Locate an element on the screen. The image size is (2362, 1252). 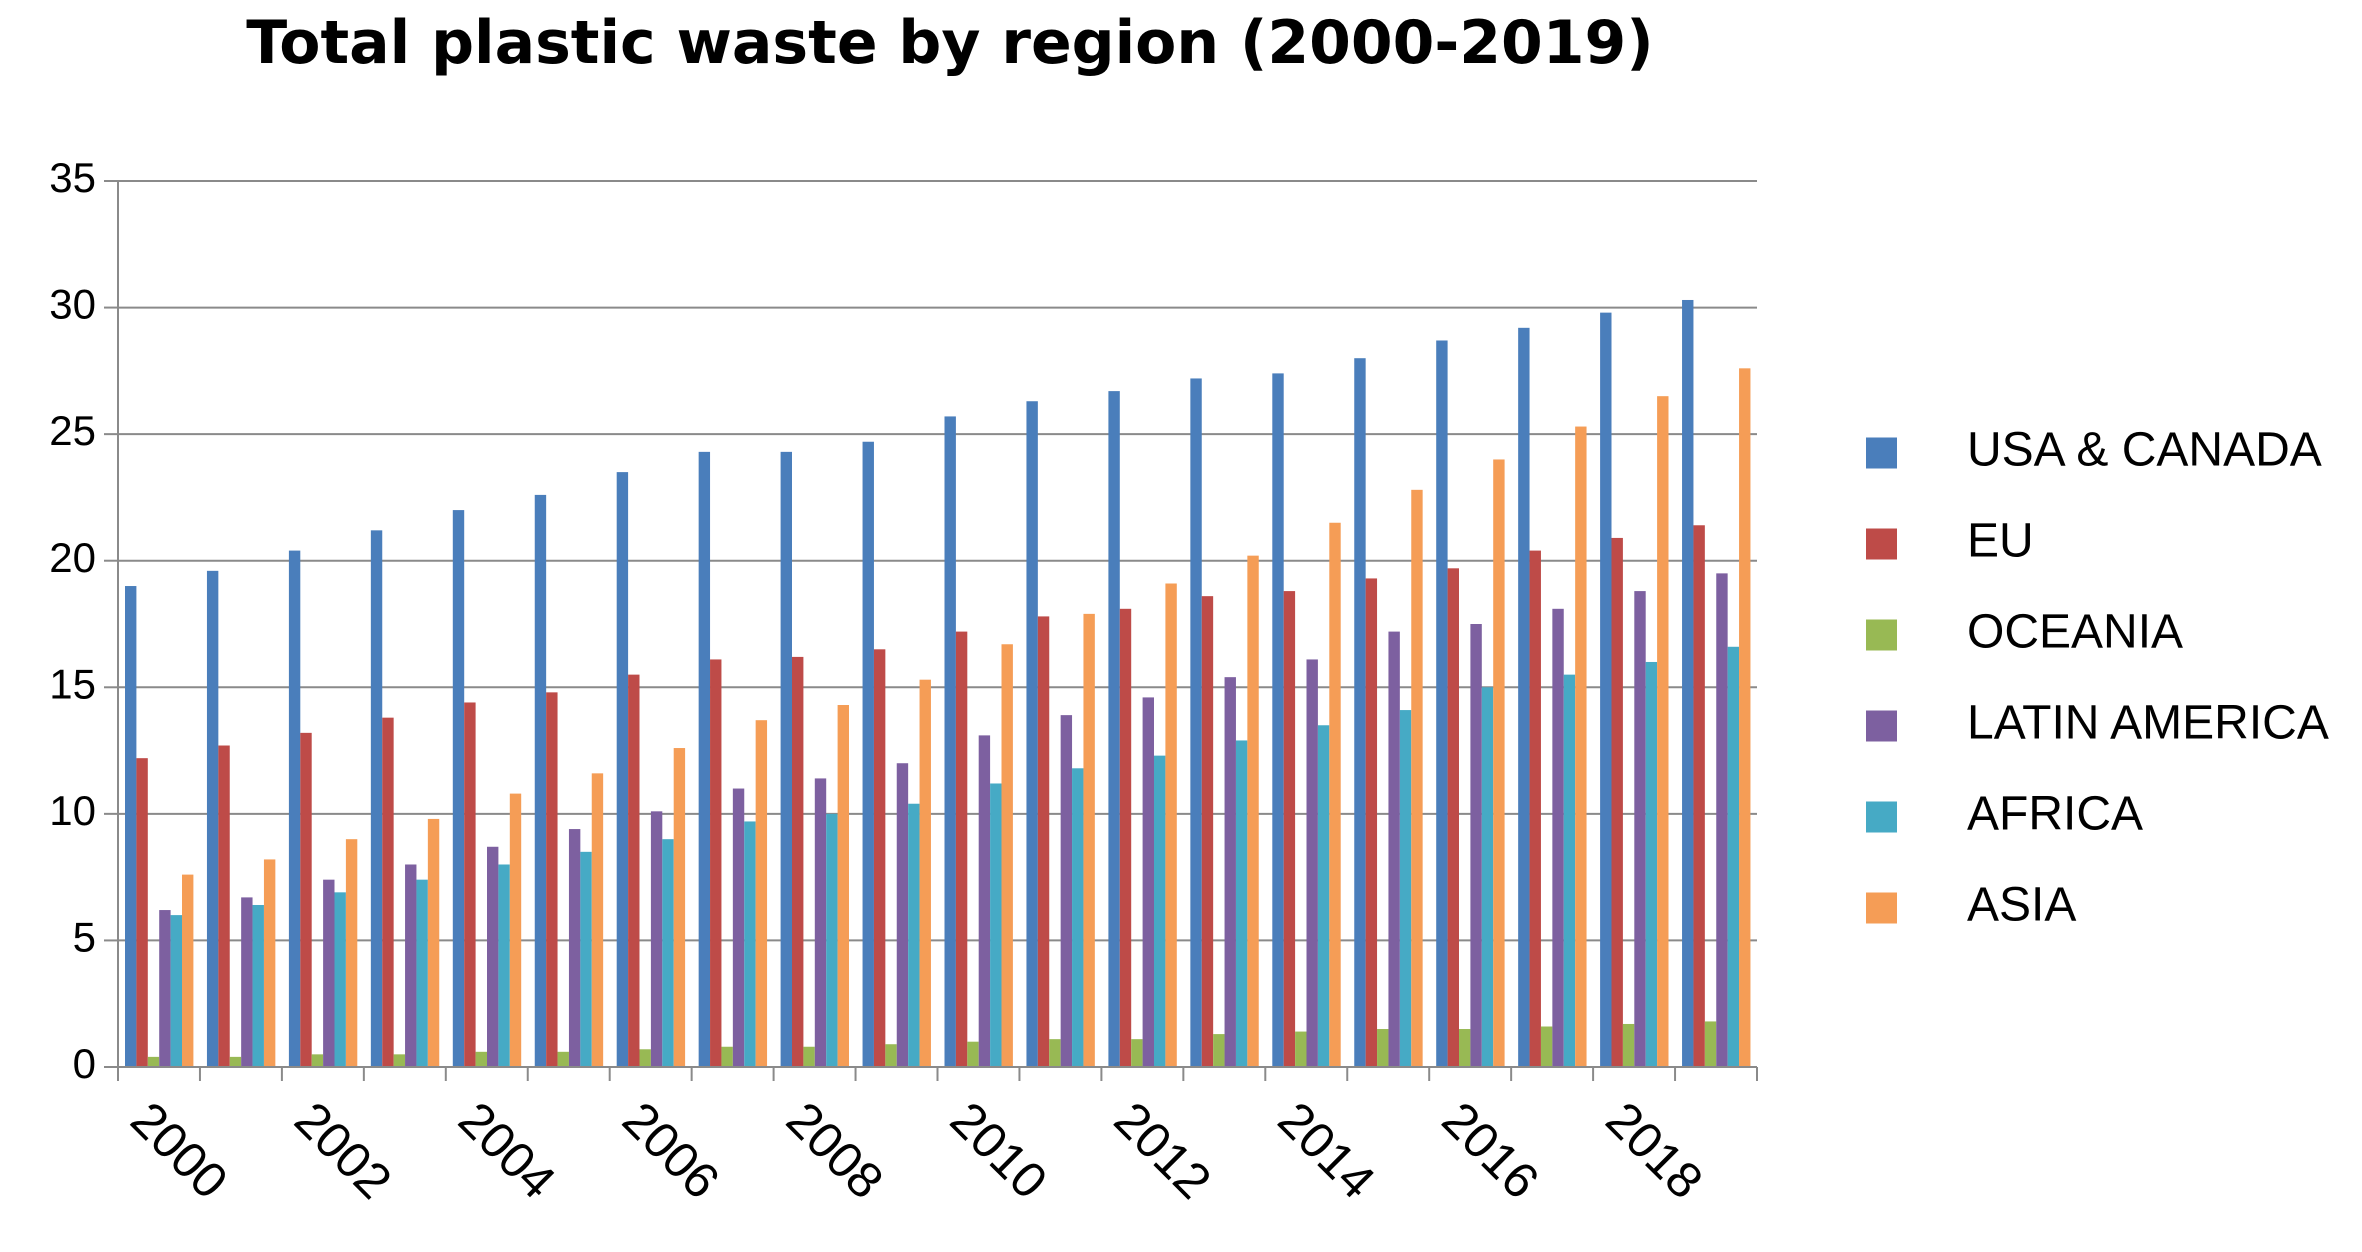
legend-label: OCEANIA is located at coordinates (2075, 632).